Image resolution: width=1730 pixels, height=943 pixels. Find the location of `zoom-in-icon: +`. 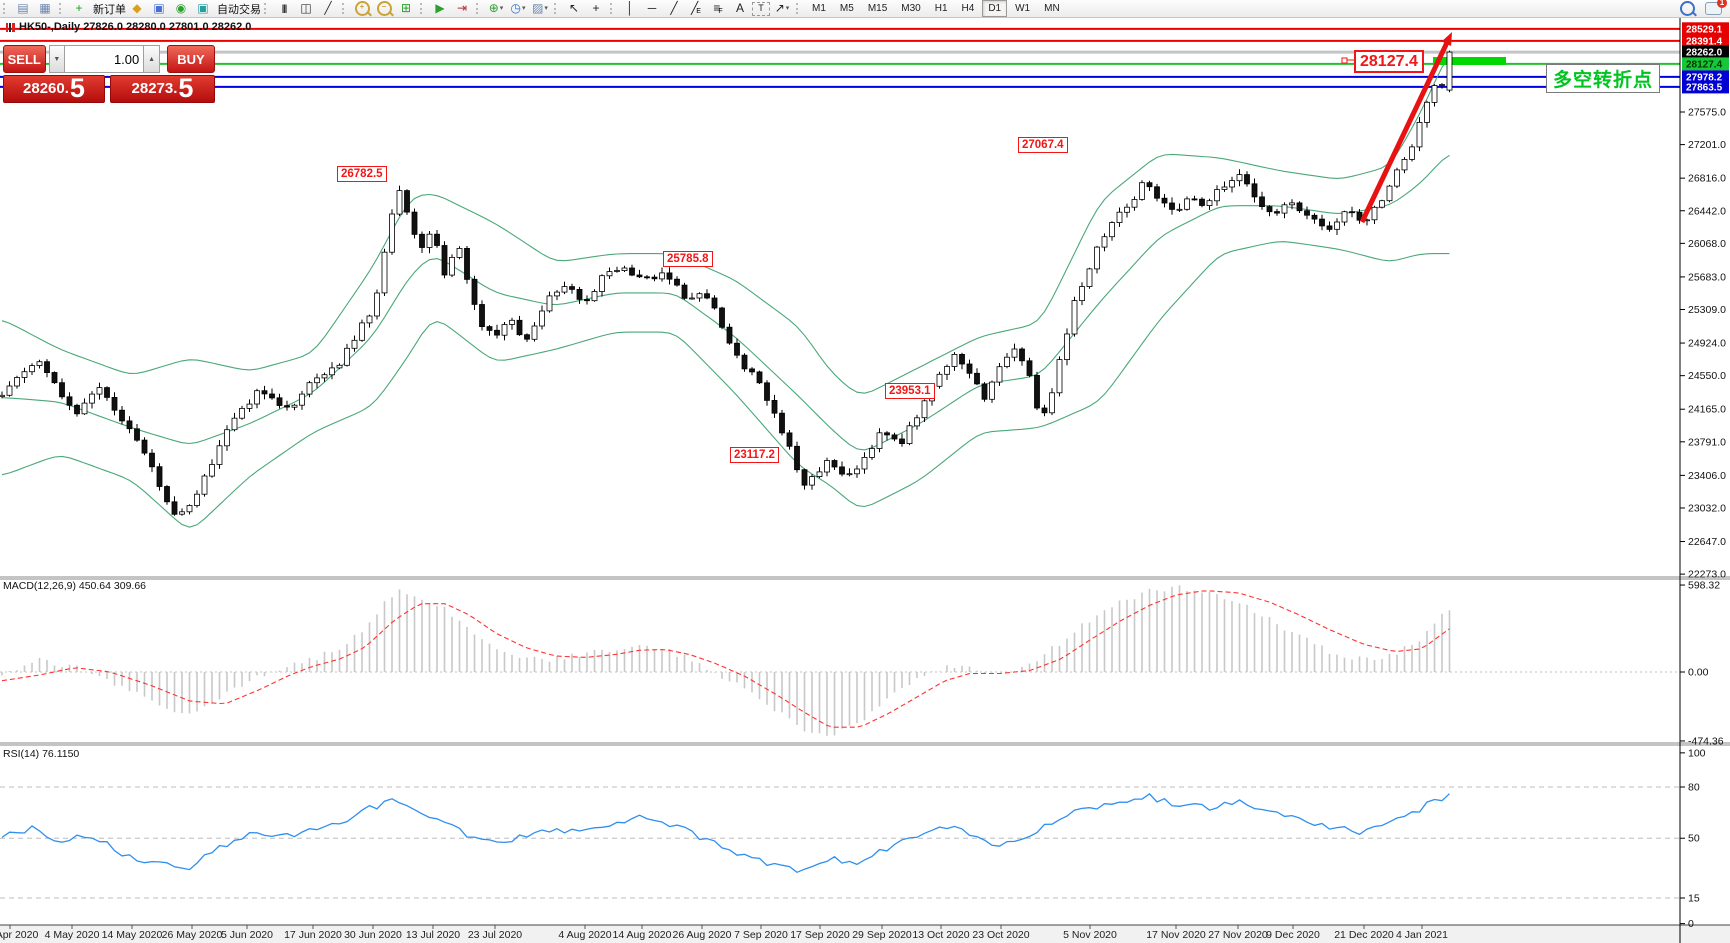

zoom-in-icon: + is located at coordinates (362, 8).